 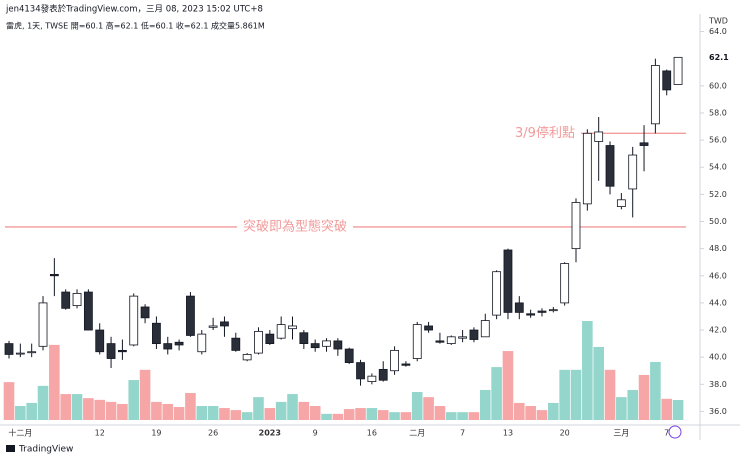 I want to click on x-tick-label: 20, so click(x=565, y=433).